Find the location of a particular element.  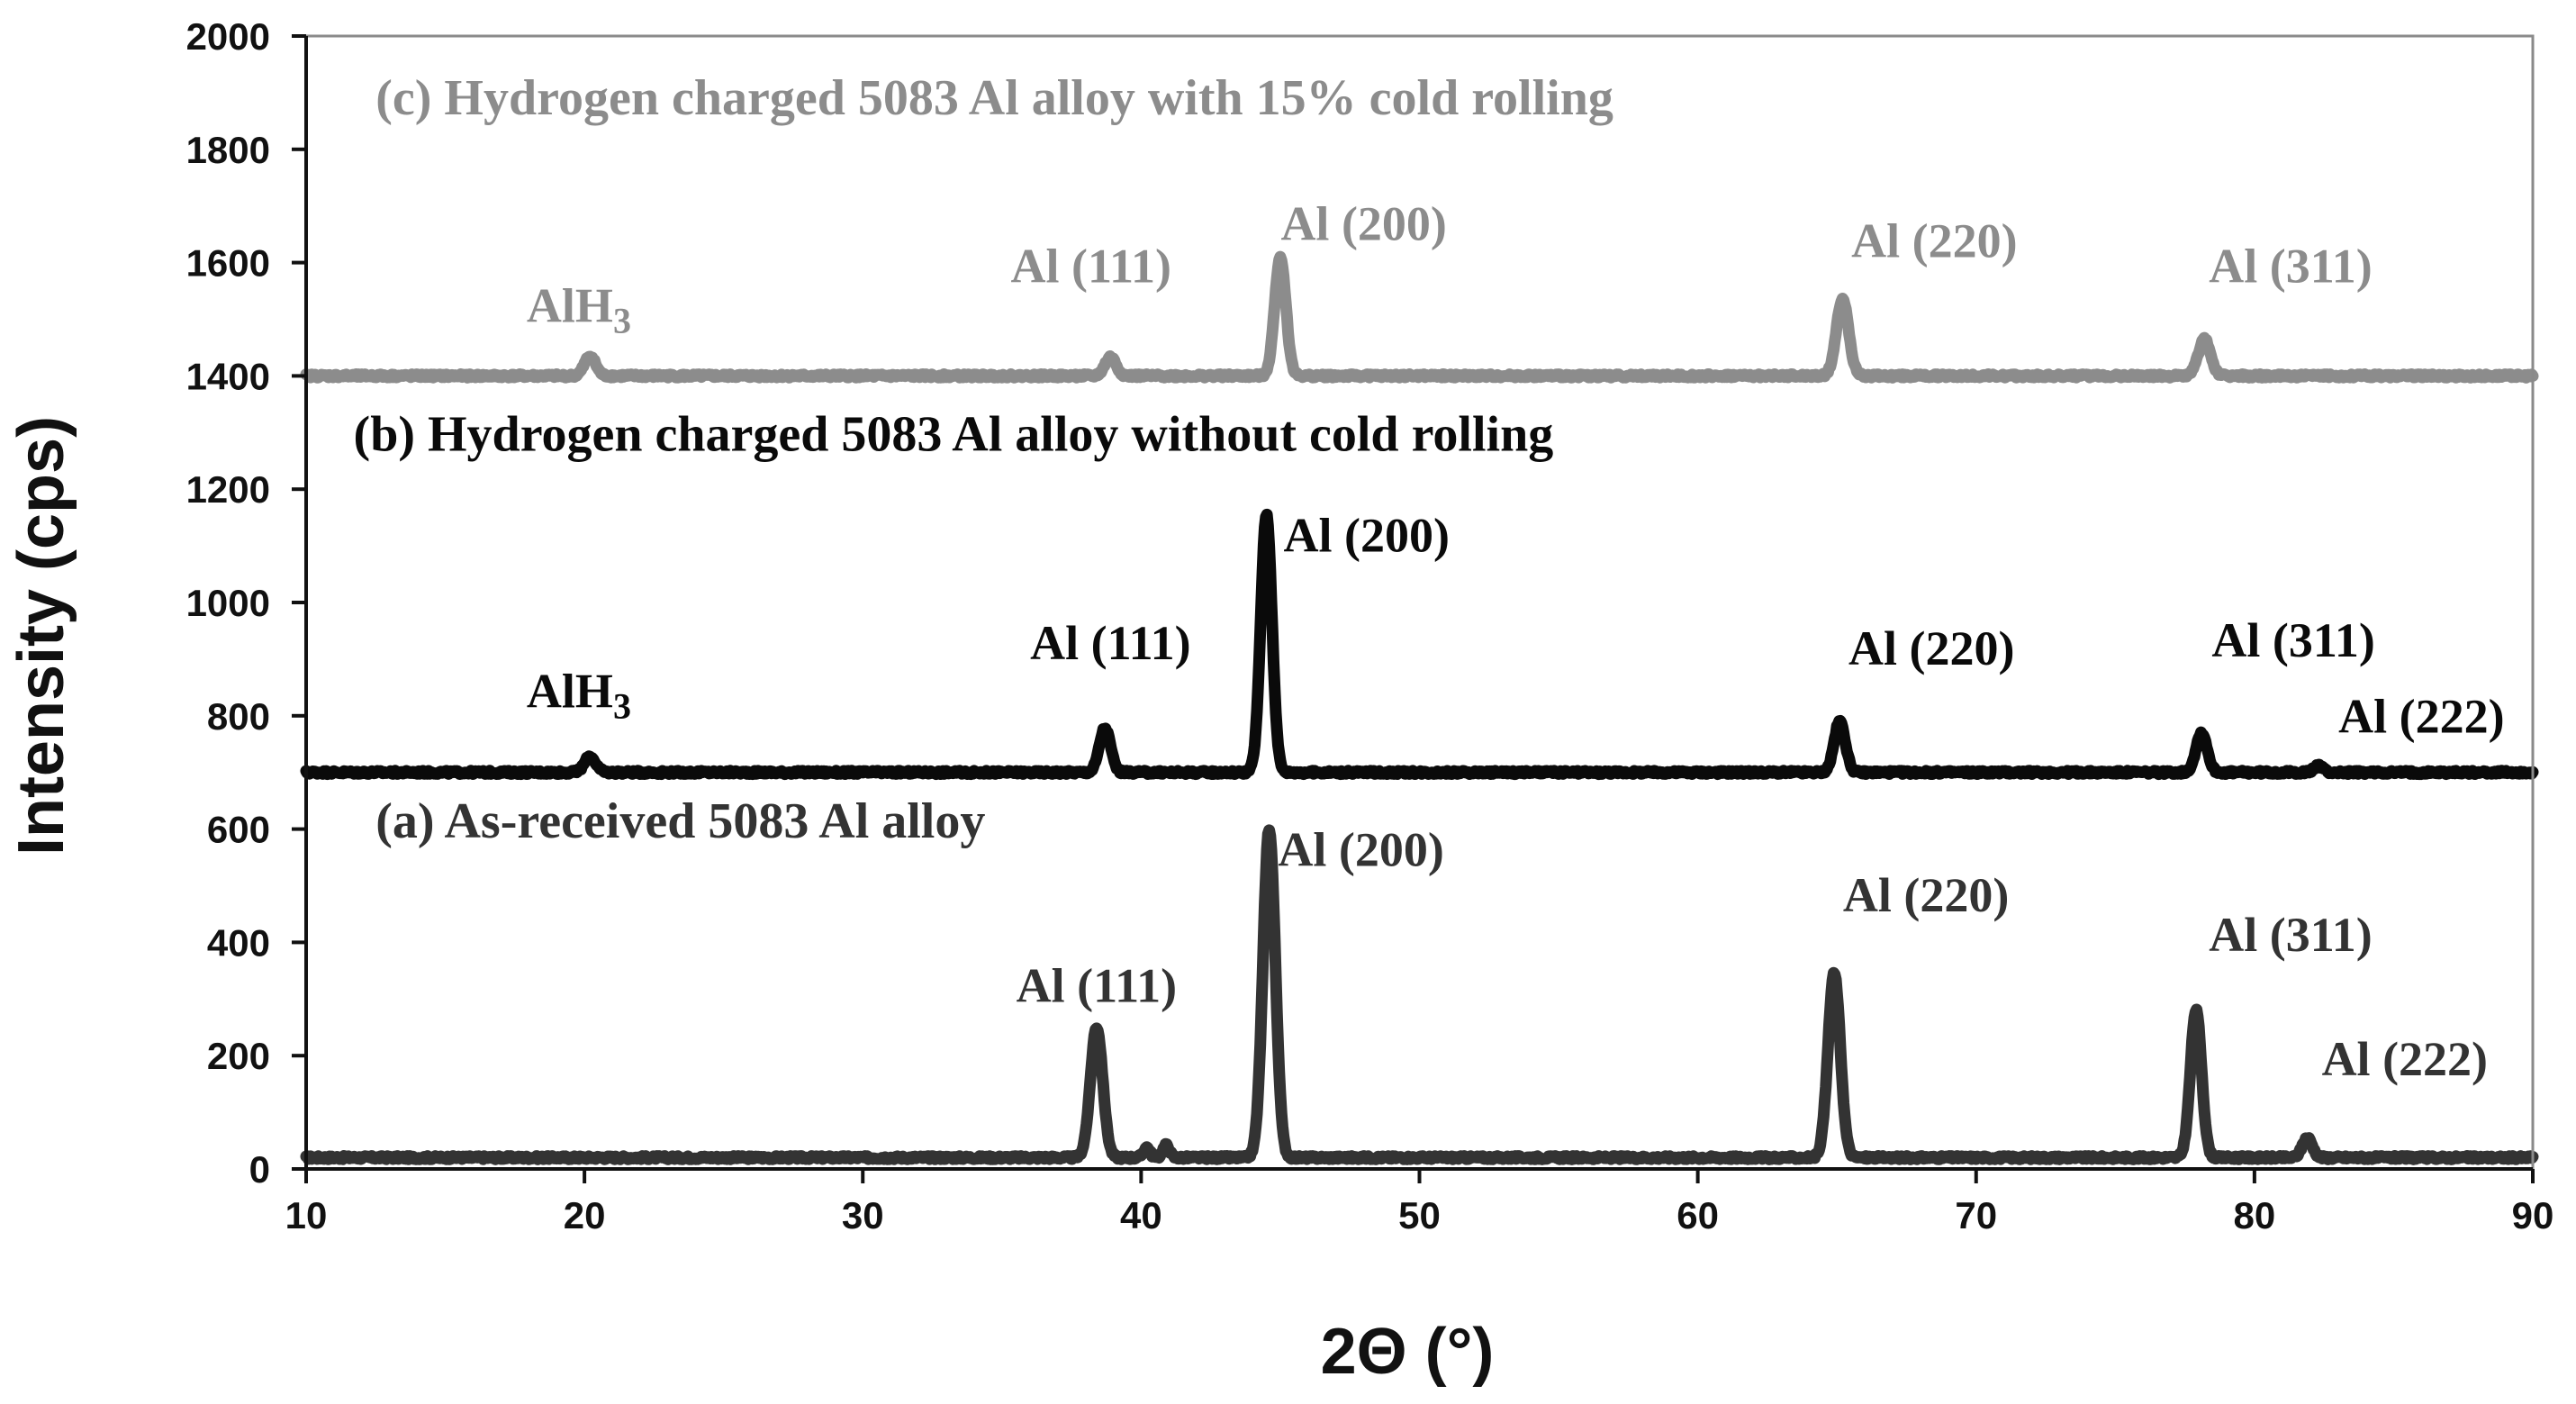

x-tick-label: 20 is located at coordinates (585, 1215).